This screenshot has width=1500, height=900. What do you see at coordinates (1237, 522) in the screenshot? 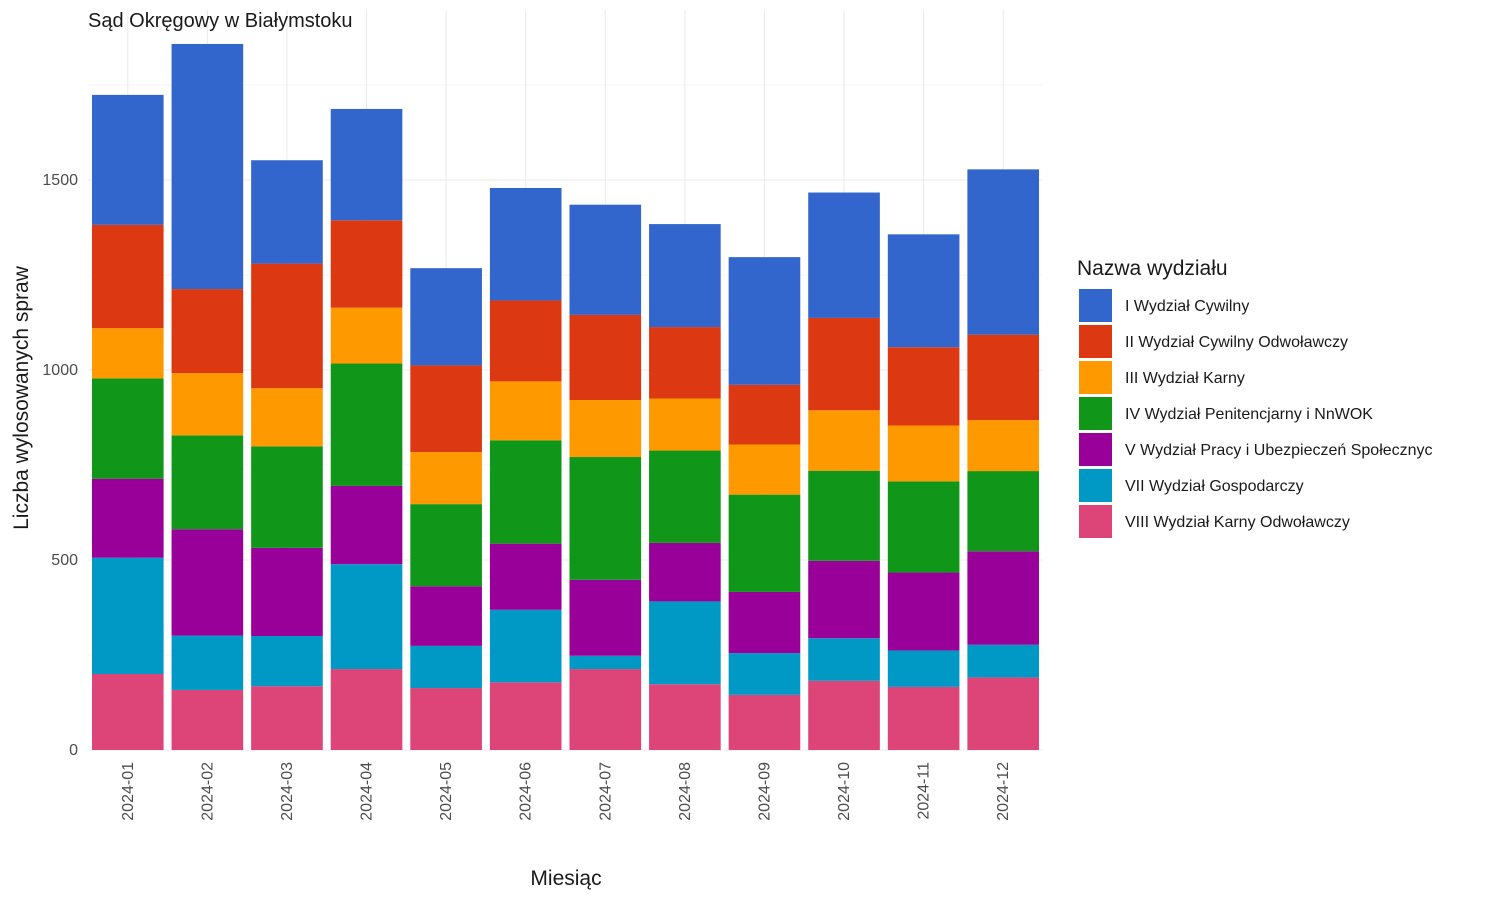
I see `legend-label: VIII Wydział Karny Odwoławczy` at bounding box center [1237, 522].